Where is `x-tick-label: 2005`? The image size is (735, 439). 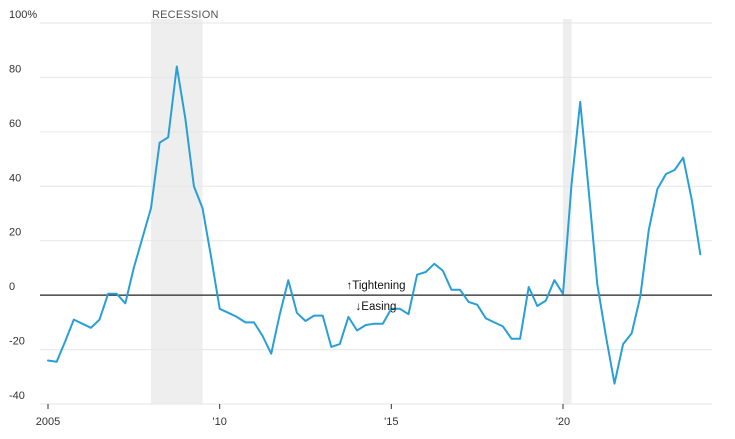
x-tick-label: 2005 is located at coordinates (48, 422).